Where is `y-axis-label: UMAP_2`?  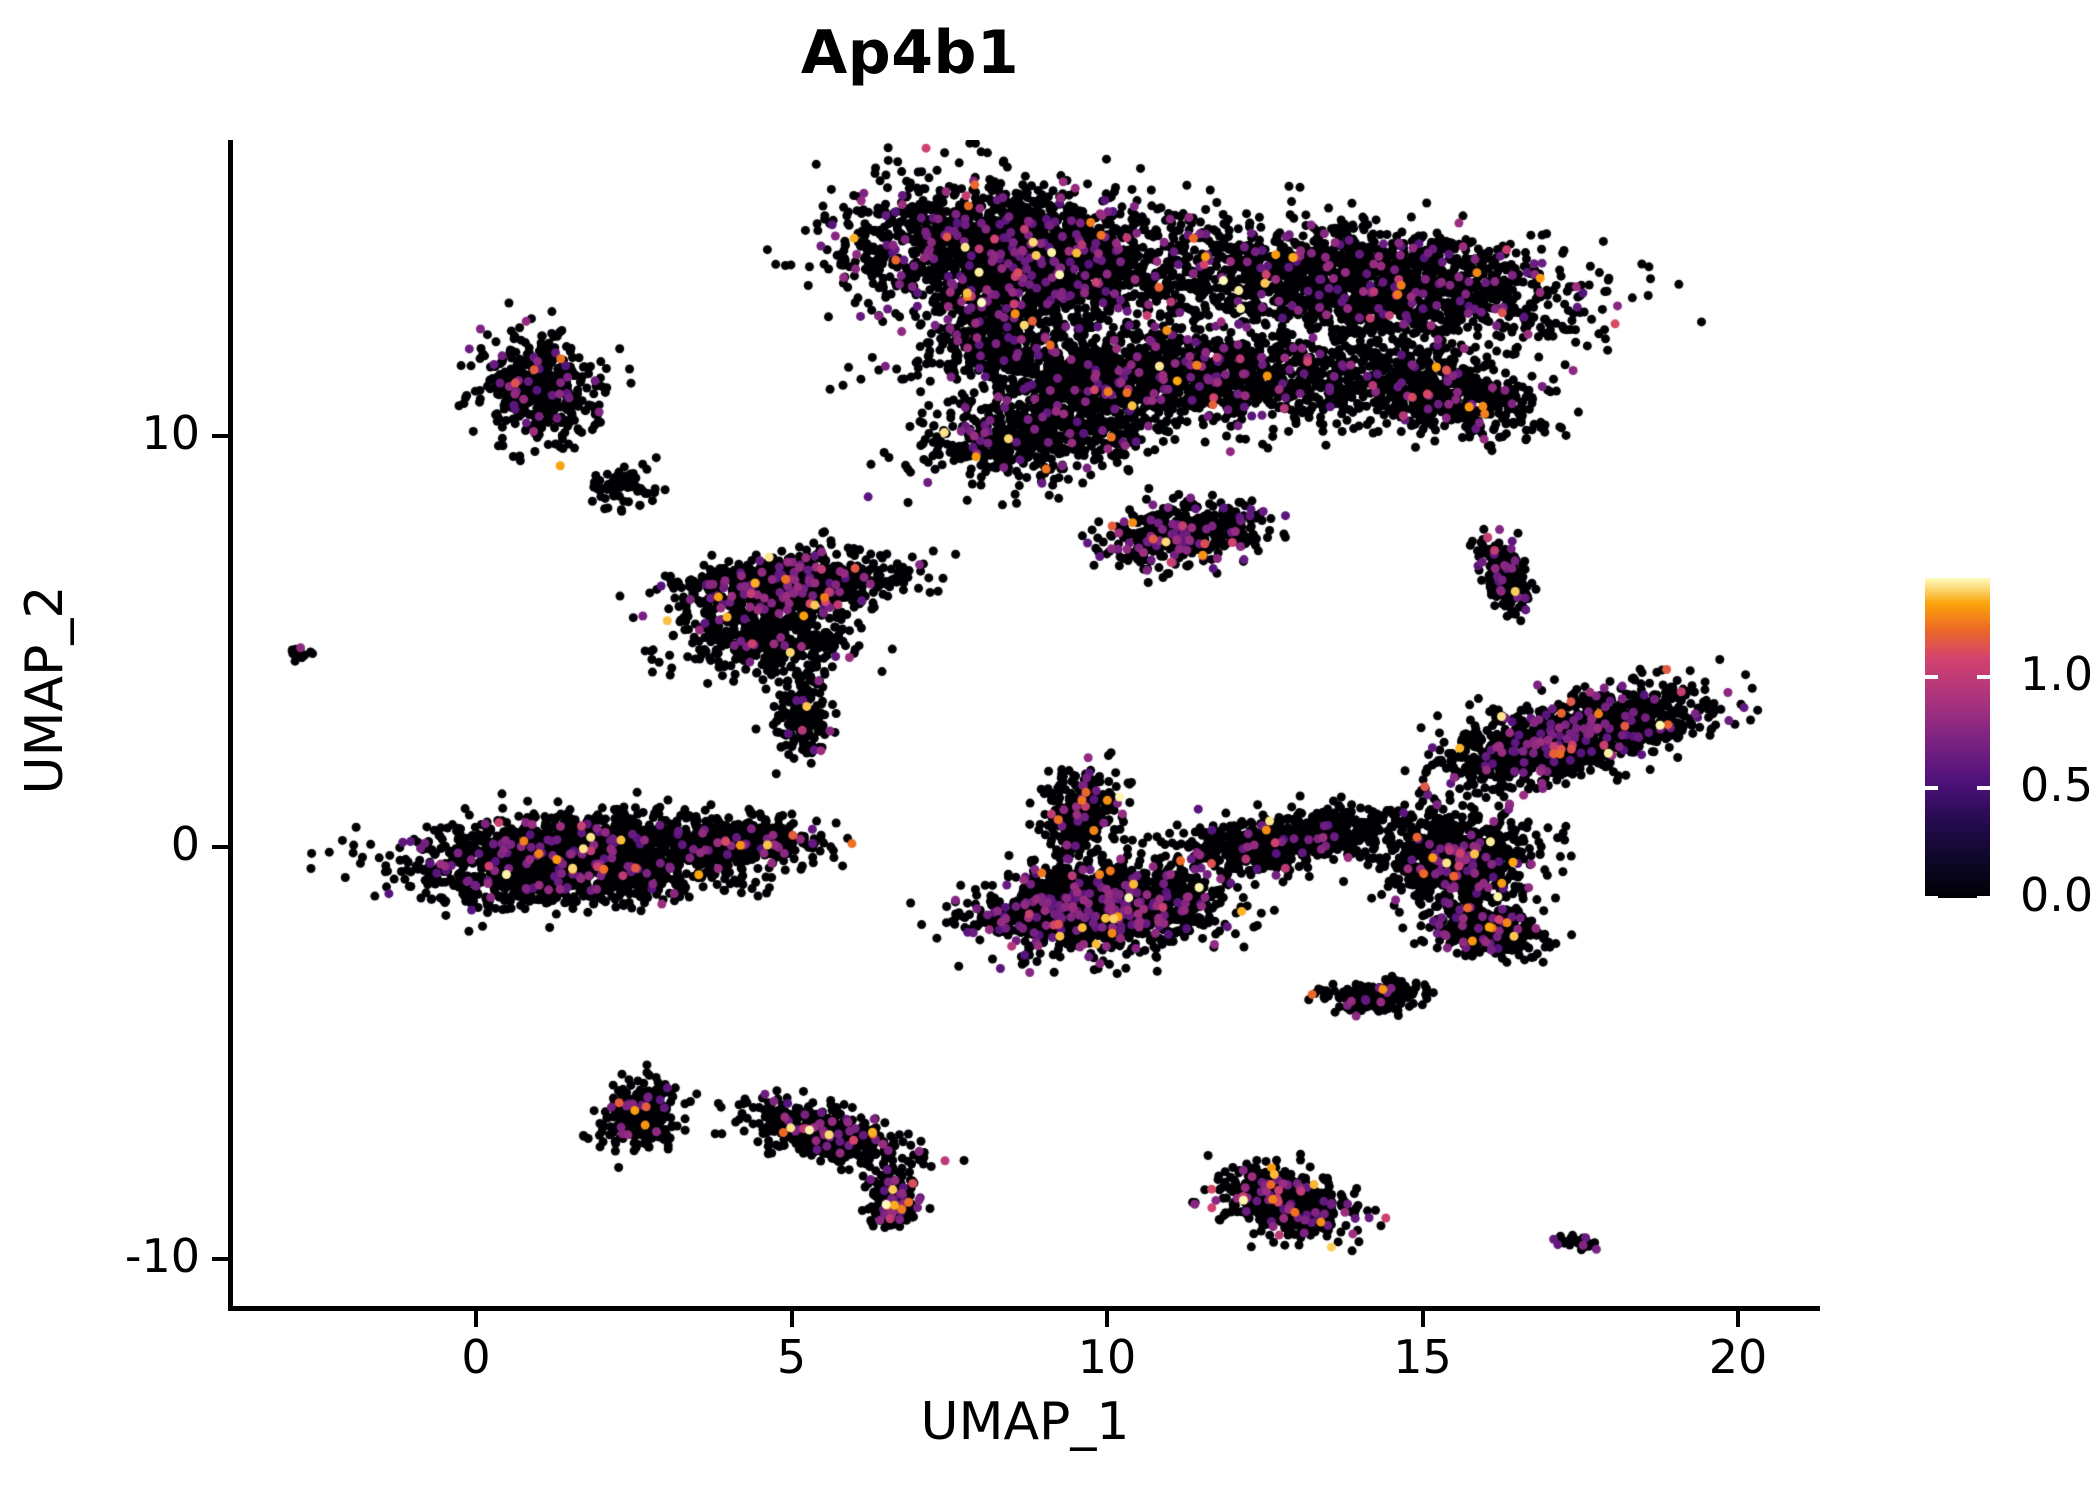 y-axis-label: UMAP_2 is located at coordinates (45, 690).